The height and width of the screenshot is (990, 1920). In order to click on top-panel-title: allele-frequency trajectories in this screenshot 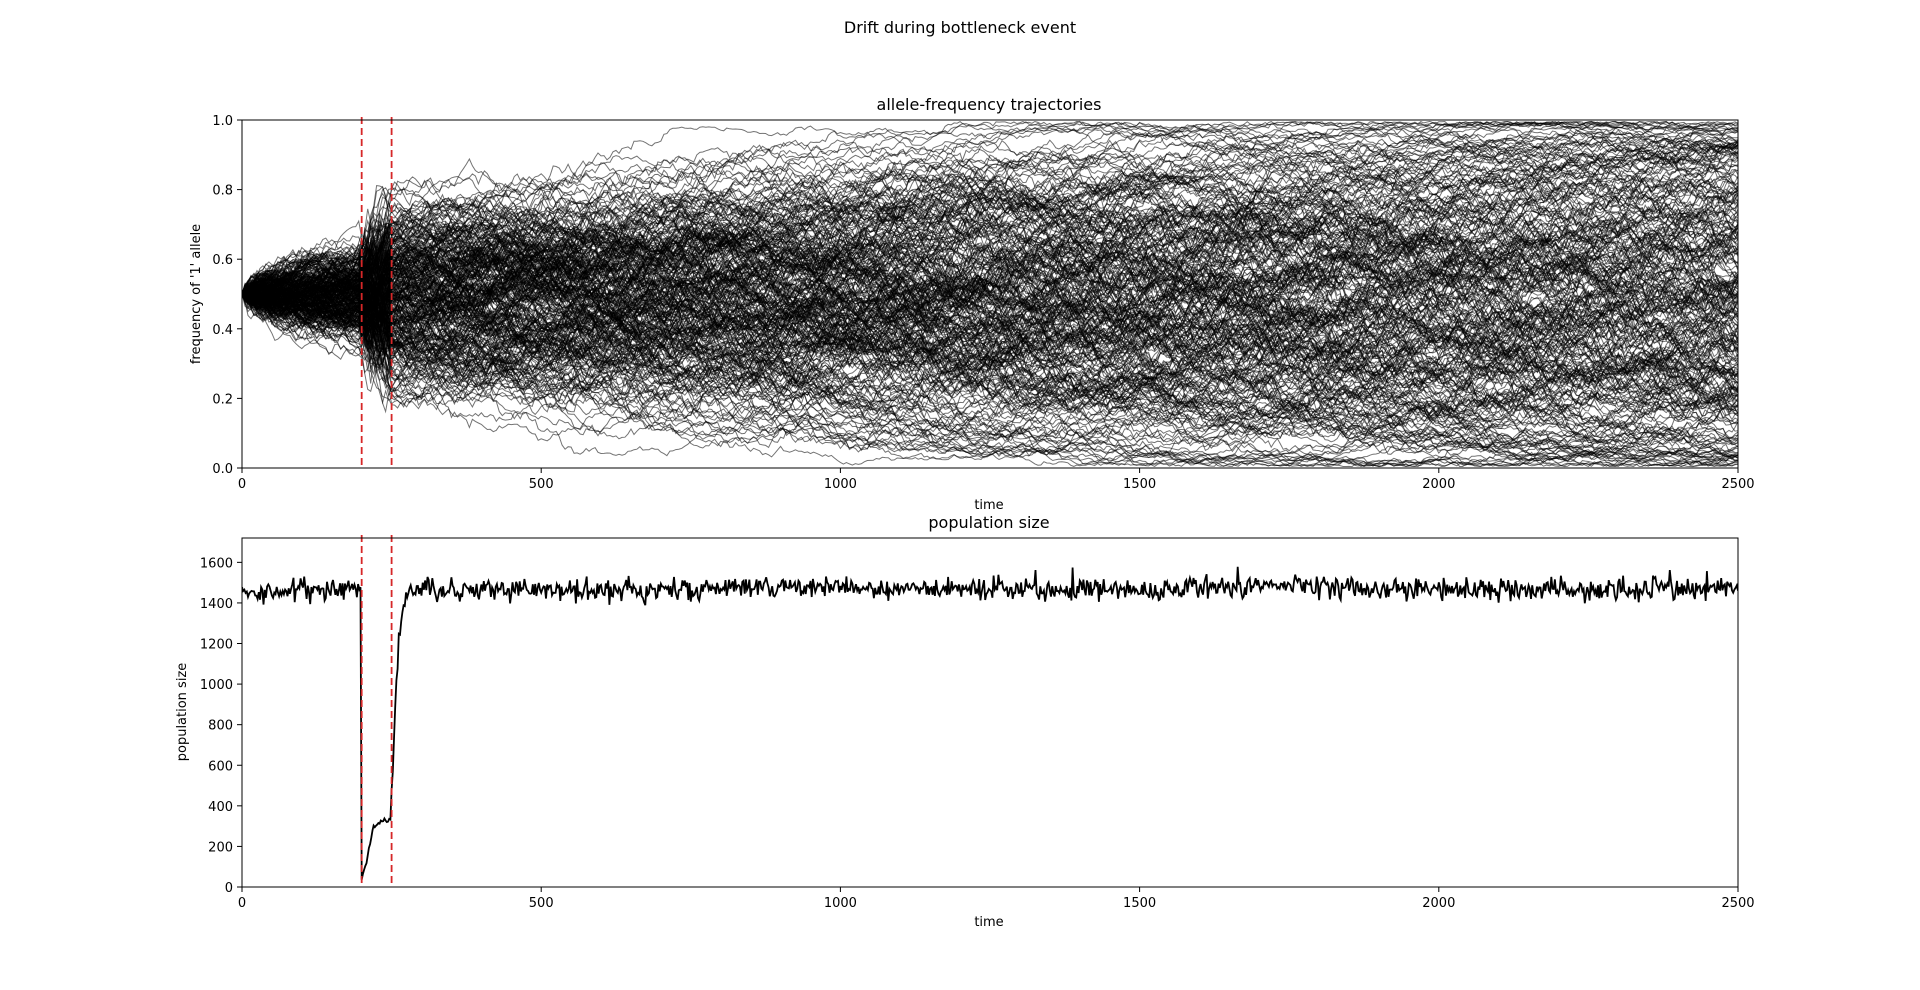, I will do `click(989, 104)`.